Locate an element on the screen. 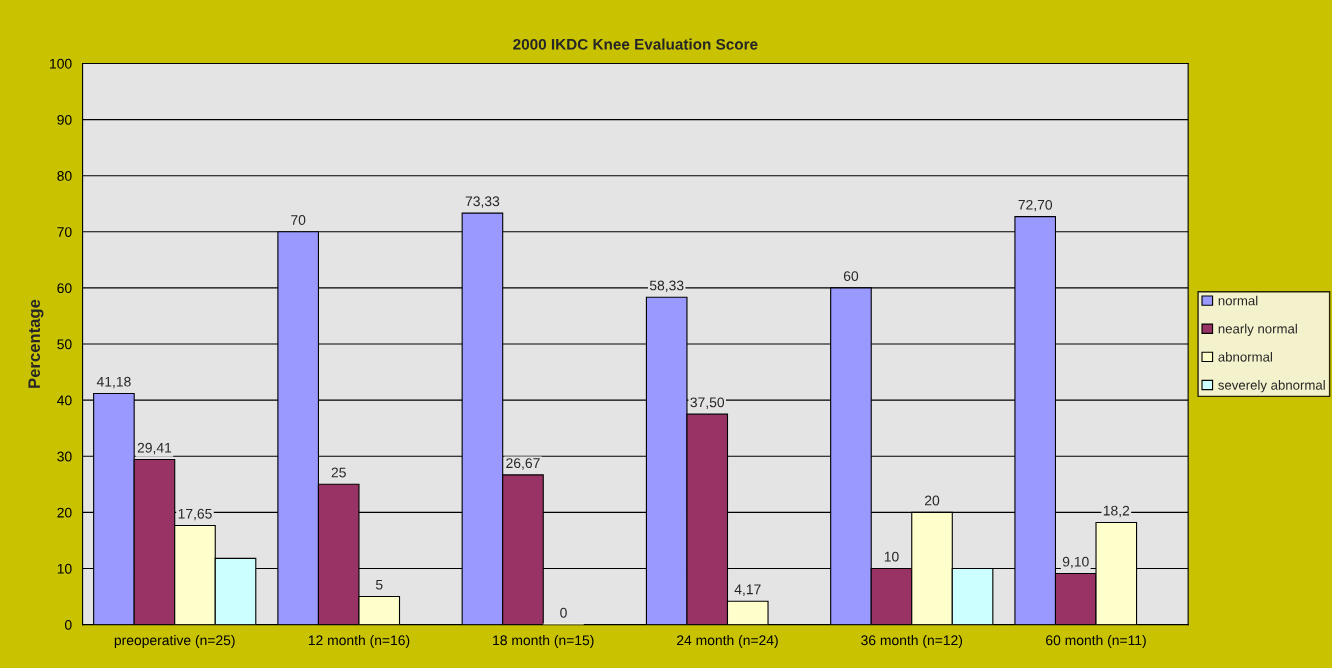 The image size is (1332, 668). legend-label: nearly normal is located at coordinates (1257, 330).